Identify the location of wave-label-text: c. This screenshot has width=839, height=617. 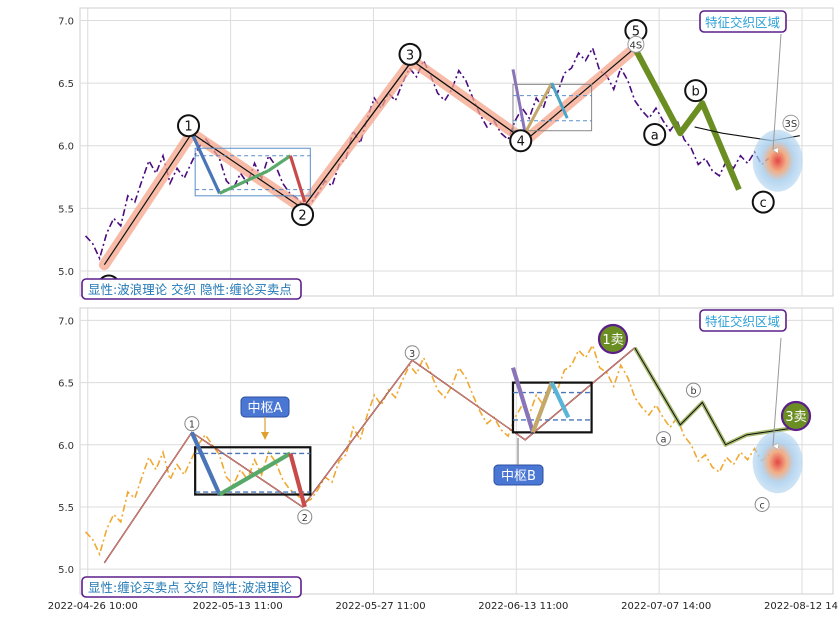
(763, 203).